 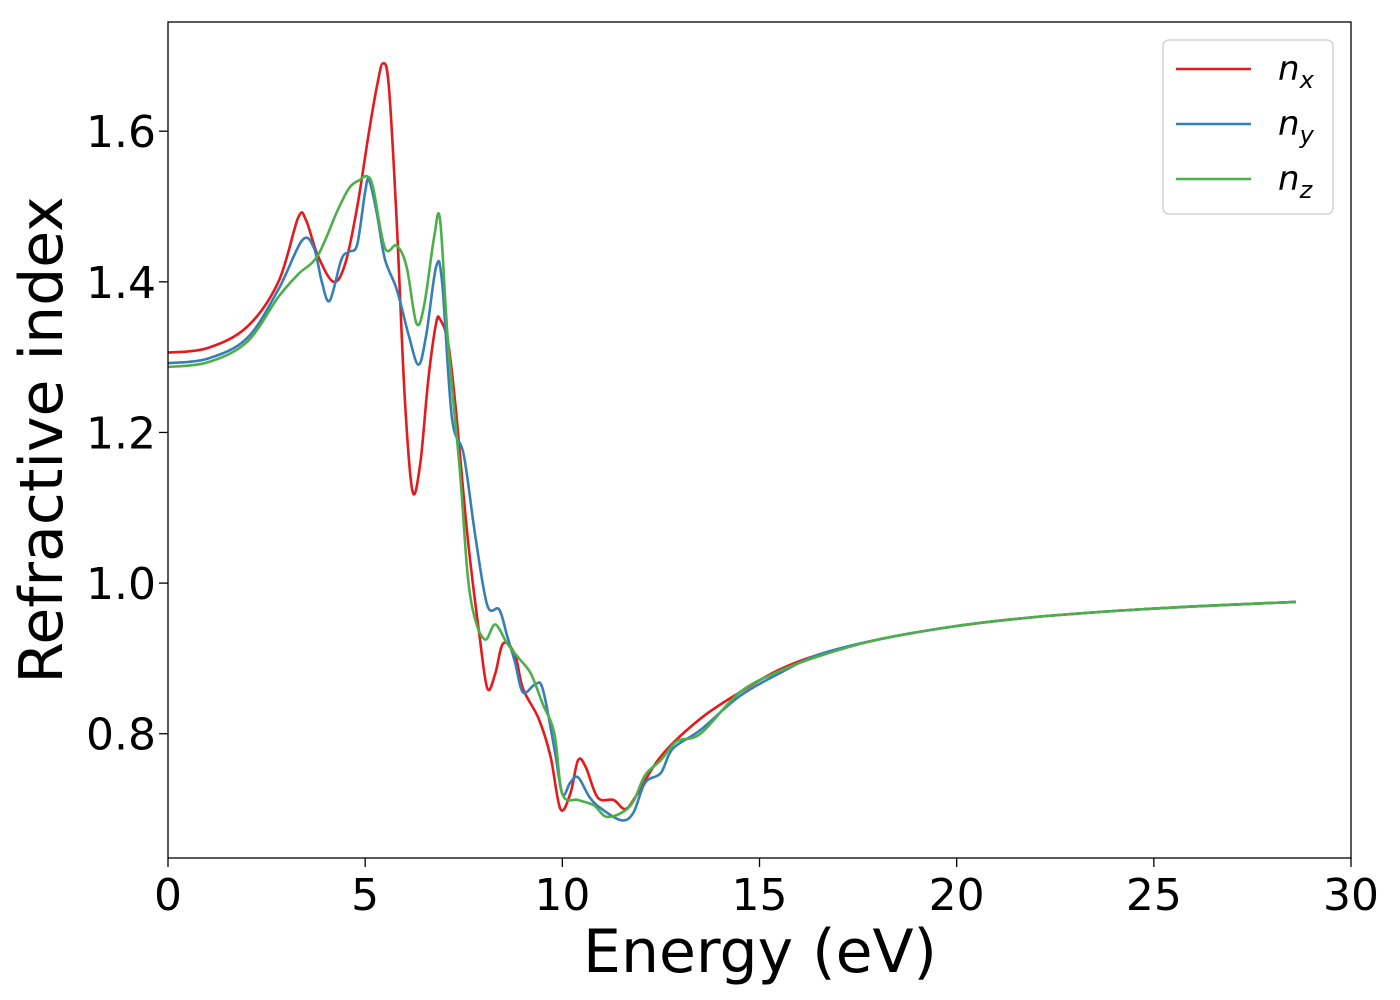 I want to click on x-axis-ticks: 0 5 10 15 20 25 30, so click(x=766, y=889).